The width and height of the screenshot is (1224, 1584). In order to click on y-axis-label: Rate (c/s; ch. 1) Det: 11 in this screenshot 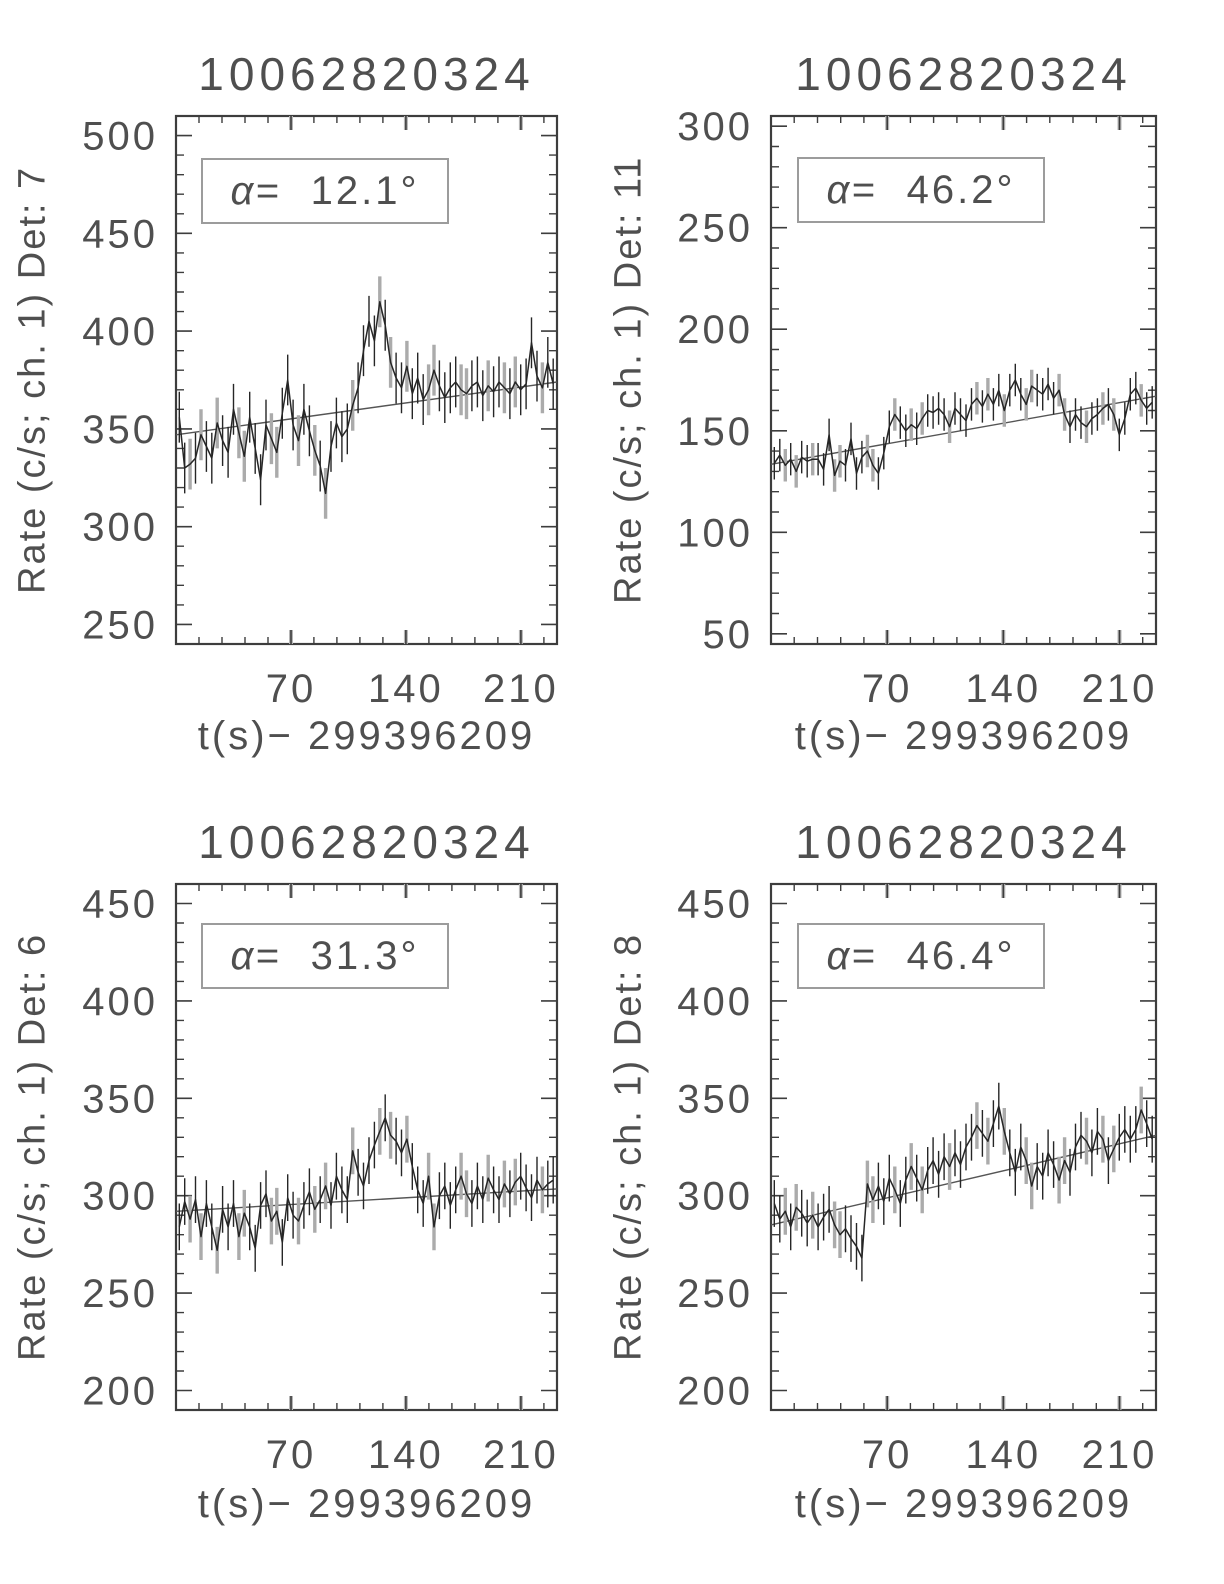, I will do `click(628, 380)`.